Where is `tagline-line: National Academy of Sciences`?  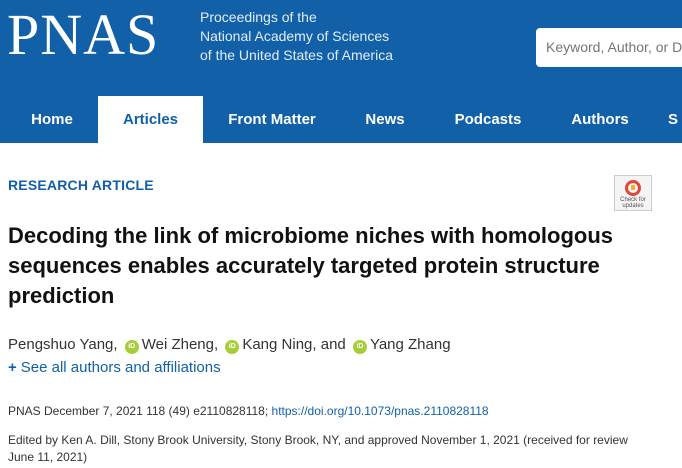 tagline-line: National Academy of Sciences is located at coordinates (295, 36).